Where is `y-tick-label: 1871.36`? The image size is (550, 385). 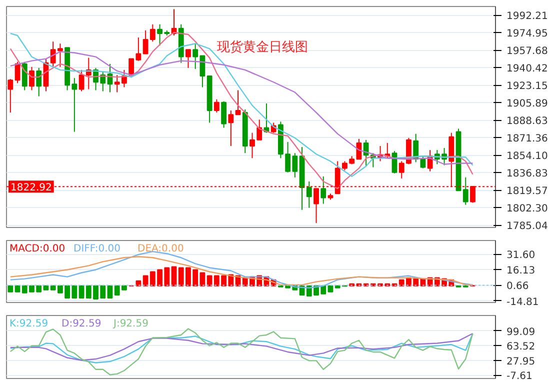 y-tick-label: 1871.36 is located at coordinates (527, 139).